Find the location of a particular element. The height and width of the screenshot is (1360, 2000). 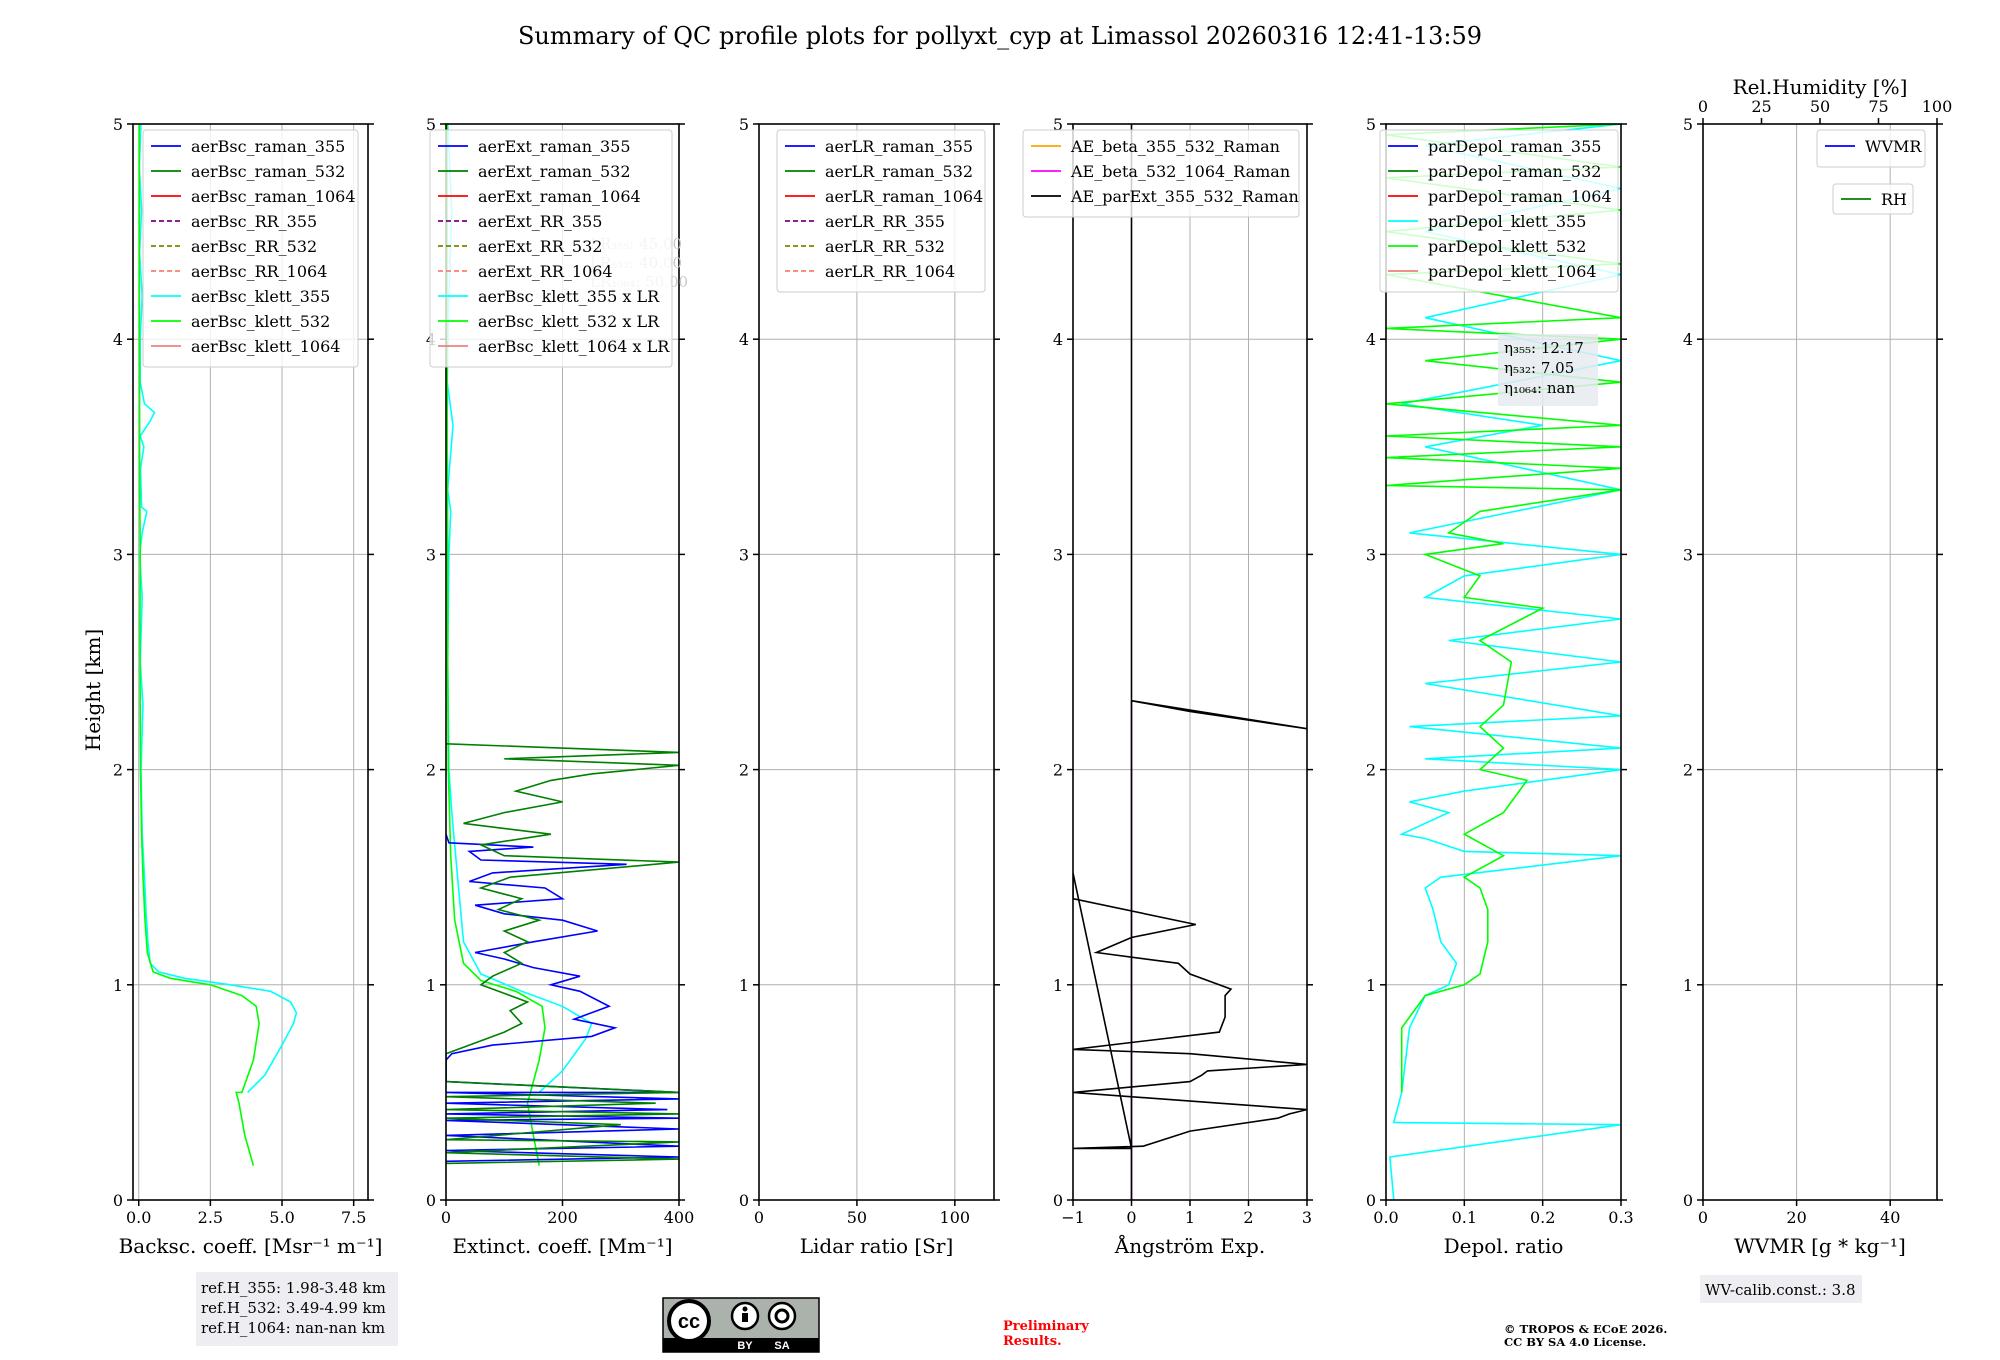

legend-label: RH is located at coordinates (1894, 199).